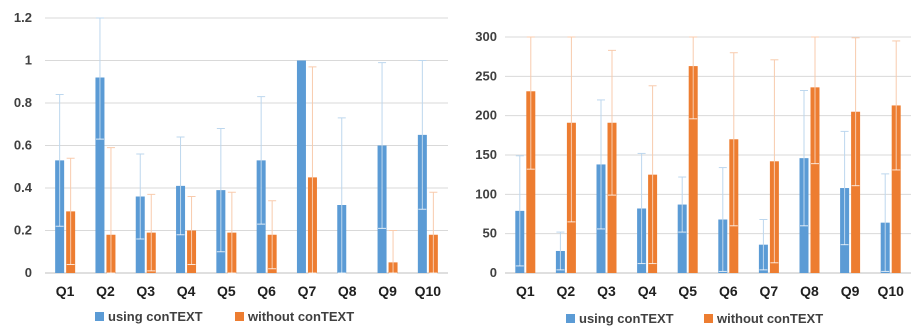  What do you see at coordinates (486, 36) in the screenshot?
I see `y-tick-label: 300` at bounding box center [486, 36].